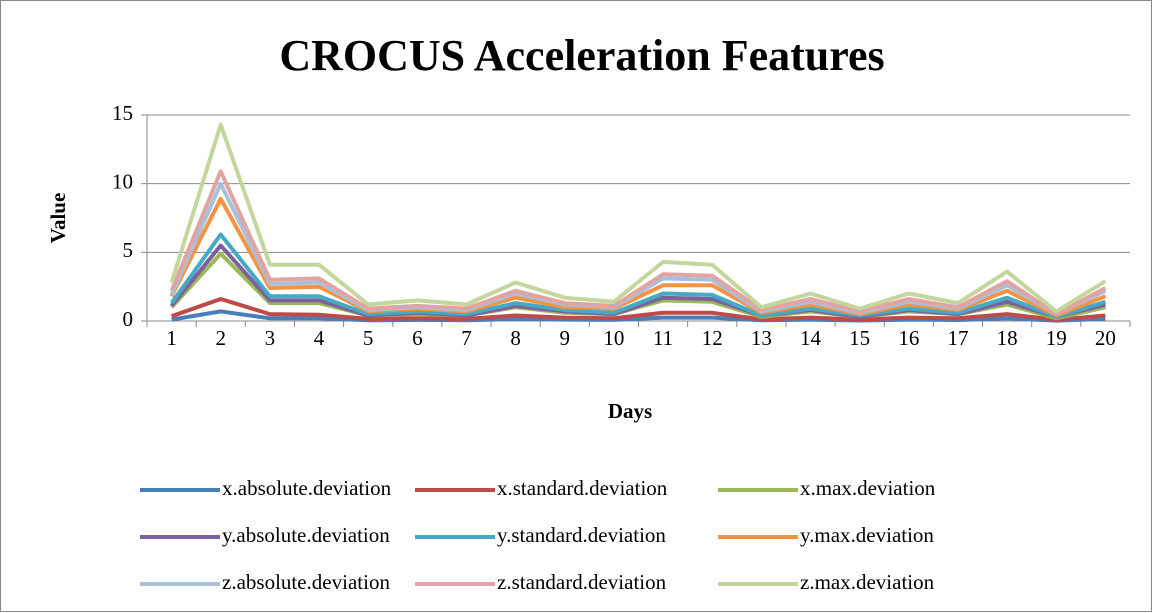  Describe the element at coordinates (368, 338) in the screenshot. I see `x-tick-label: 5` at that location.